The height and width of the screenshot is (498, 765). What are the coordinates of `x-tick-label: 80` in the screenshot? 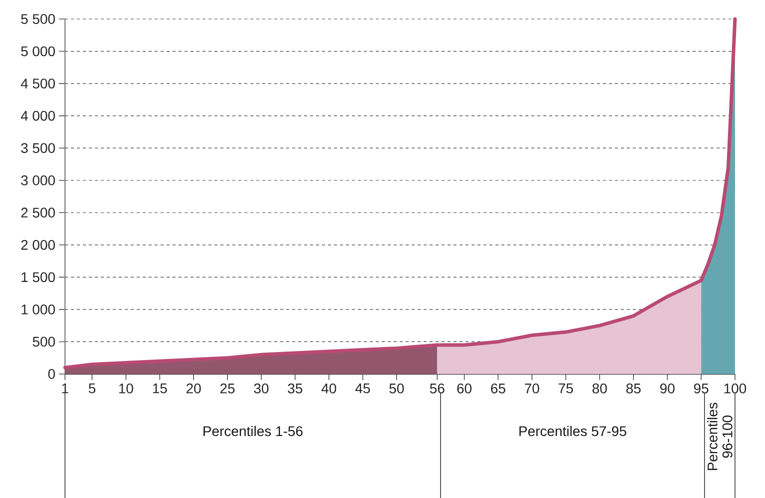 It's located at (599, 389).